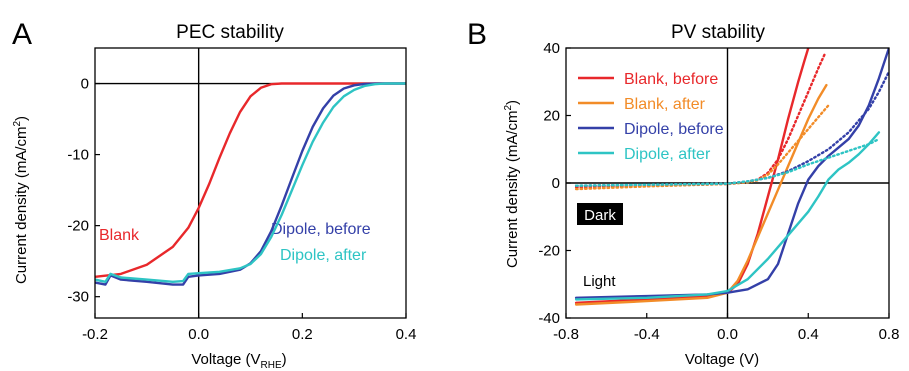 This screenshot has width=909, height=371. What do you see at coordinates (119, 235) in the screenshot?
I see `annotation-blank: Blank` at bounding box center [119, 235].